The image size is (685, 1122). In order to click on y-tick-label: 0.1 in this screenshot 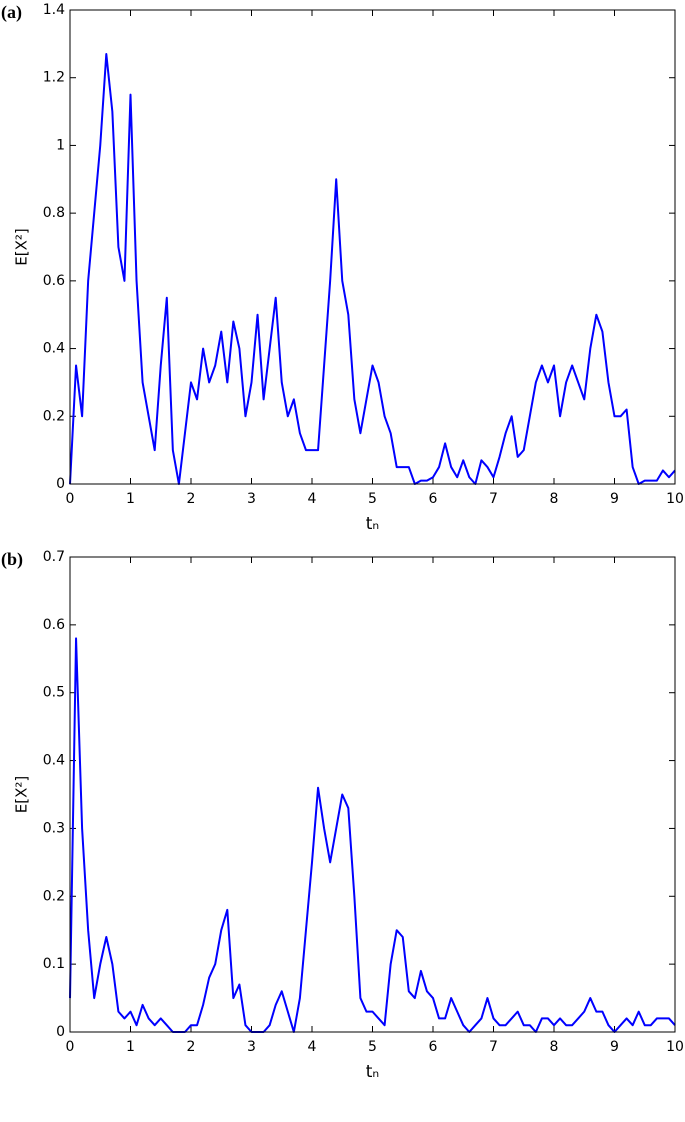, I will do `click(54, 964)`.